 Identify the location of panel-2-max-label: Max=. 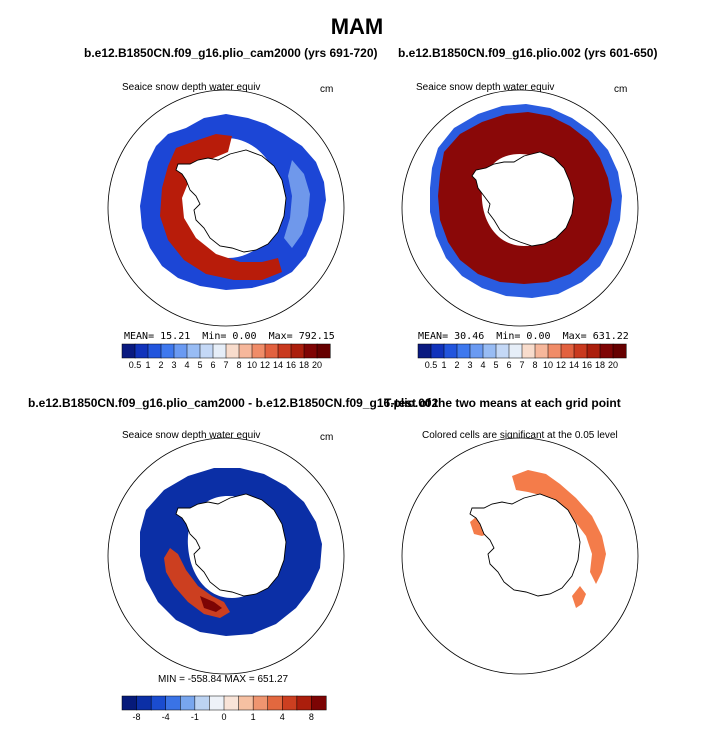
(574, 336).